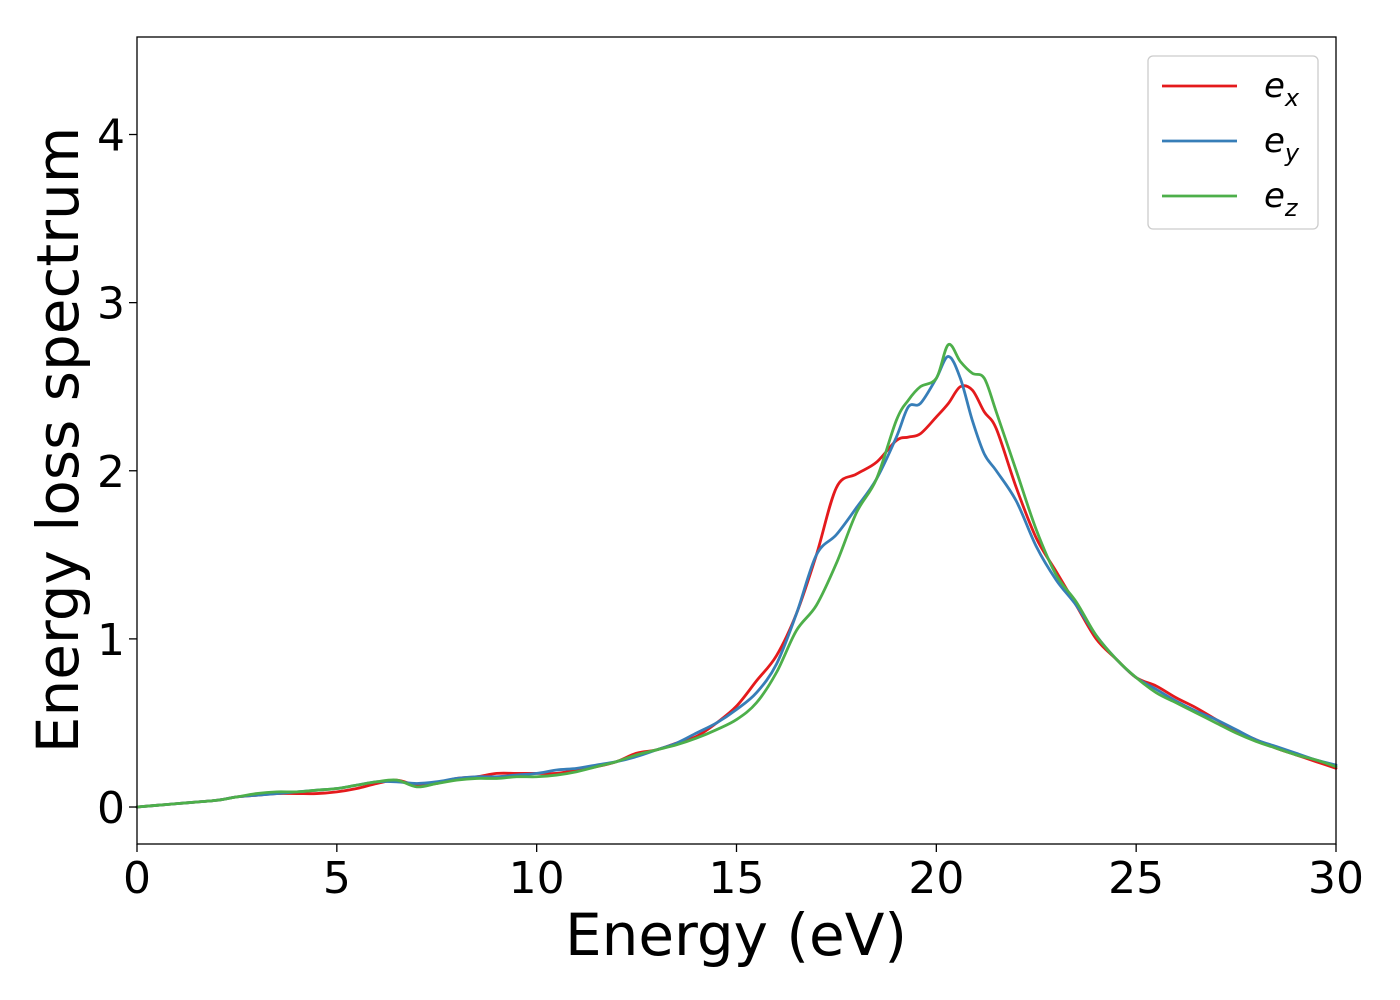  I want to click on y-tick-label: 0, so click(111, 808).